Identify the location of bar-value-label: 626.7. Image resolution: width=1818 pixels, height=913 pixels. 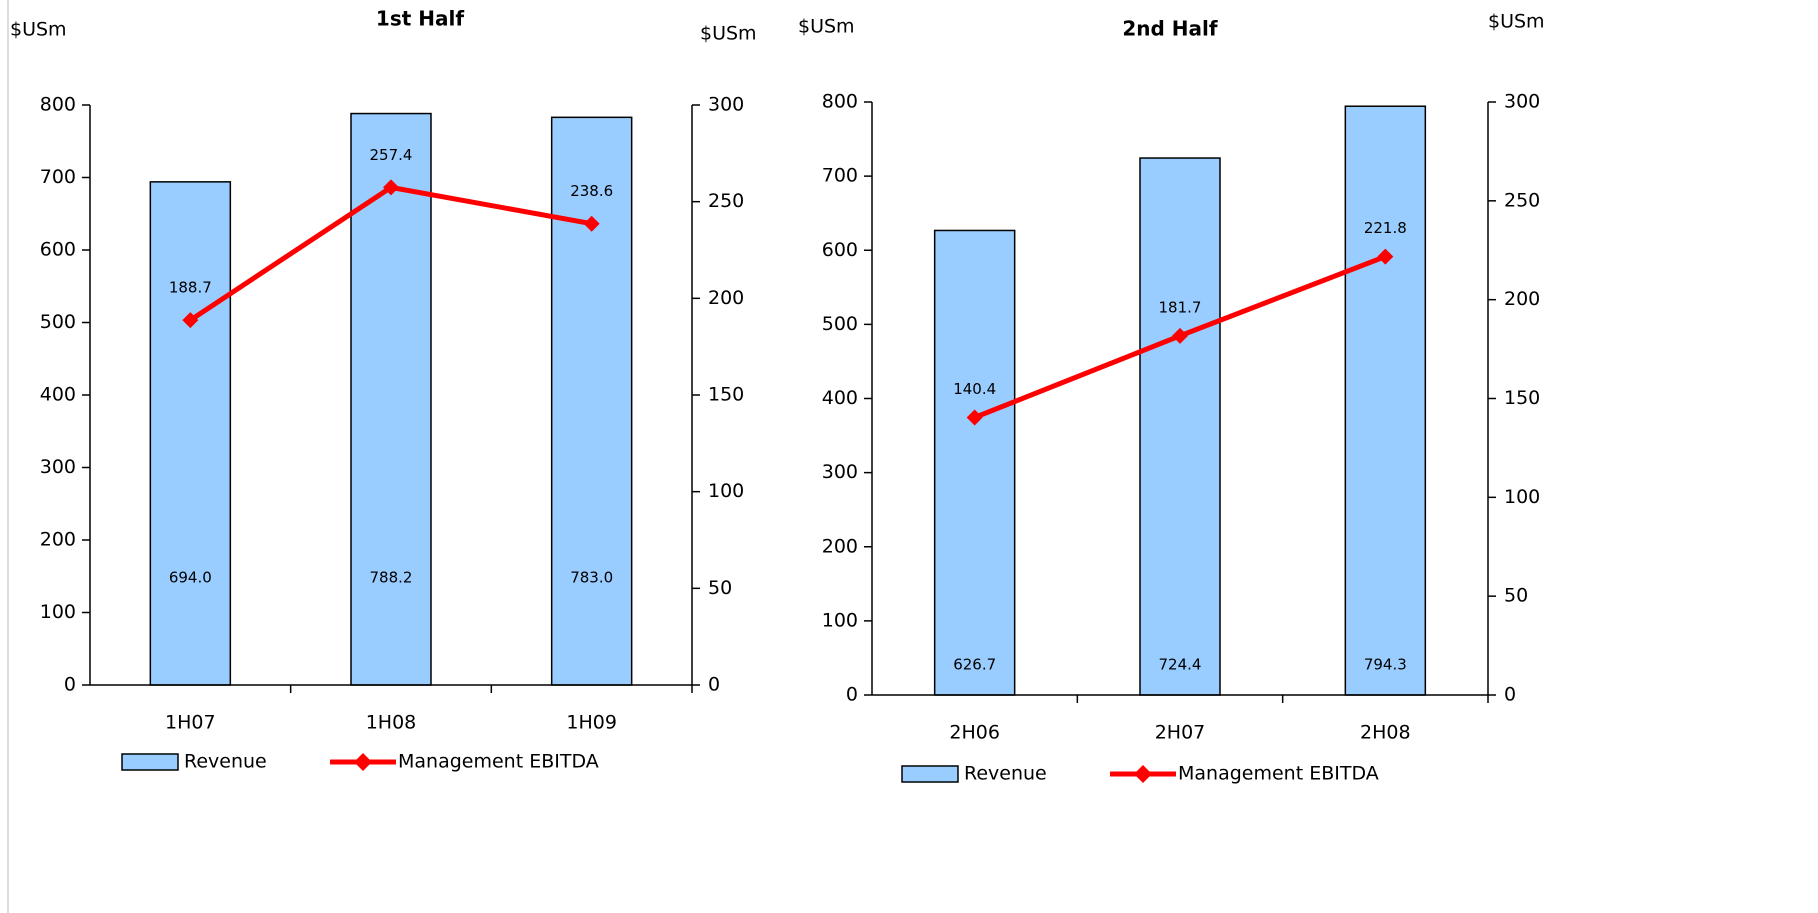
(974, 665).